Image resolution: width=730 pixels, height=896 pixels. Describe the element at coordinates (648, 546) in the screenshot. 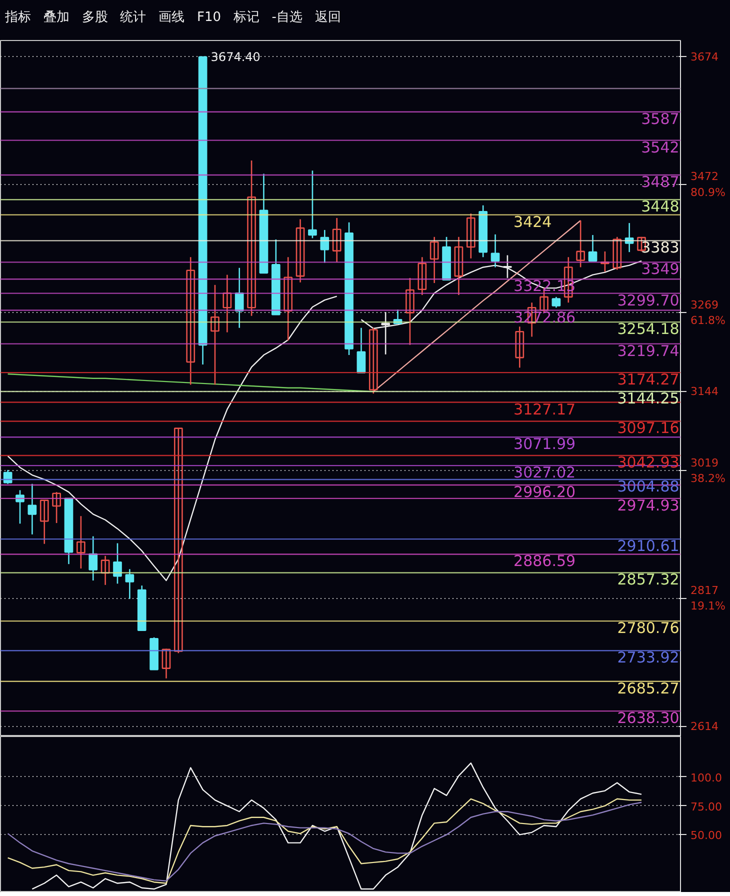

I see `ref-line-label: 2910.61` at that location.